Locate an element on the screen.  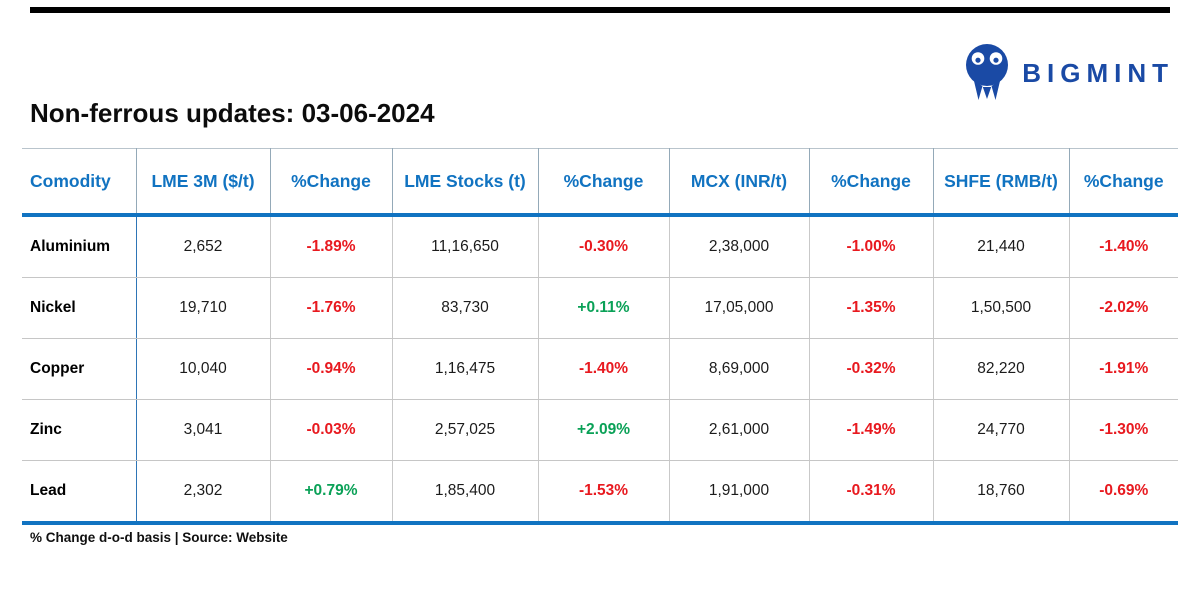
mcx-change: -1.35% is located at coordinates (871, 308).